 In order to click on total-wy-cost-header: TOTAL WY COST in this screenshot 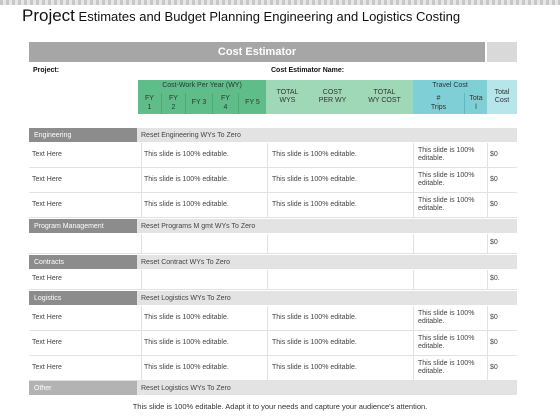, I will do `click(384, 97)`.